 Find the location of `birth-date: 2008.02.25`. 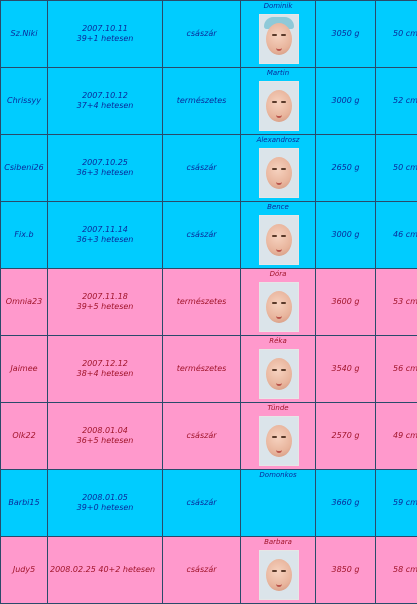

birth-date: 2008.02.25 is located at coordinates (73, 569).